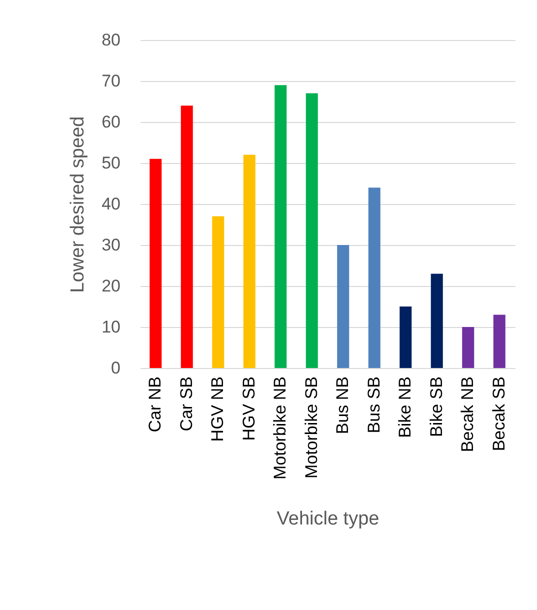  I want to click on y-tick-label: 40, so click(111, 204).